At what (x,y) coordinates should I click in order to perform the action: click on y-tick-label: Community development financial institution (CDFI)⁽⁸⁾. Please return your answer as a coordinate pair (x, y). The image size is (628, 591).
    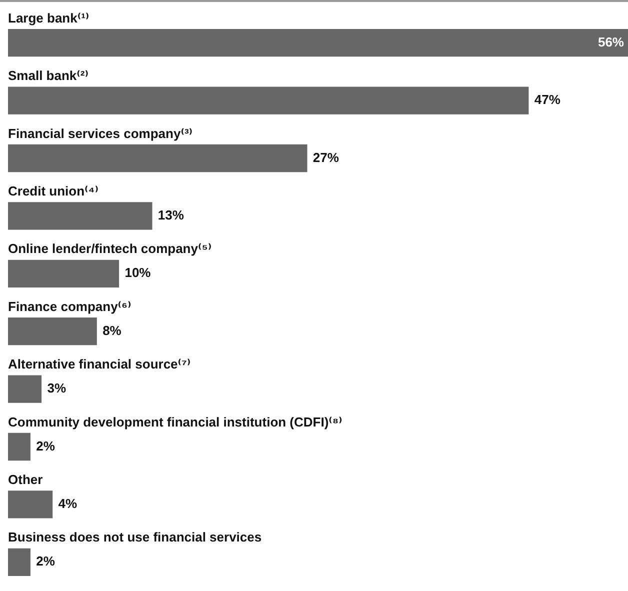
    Looking at the image, I should click on (175, 422).